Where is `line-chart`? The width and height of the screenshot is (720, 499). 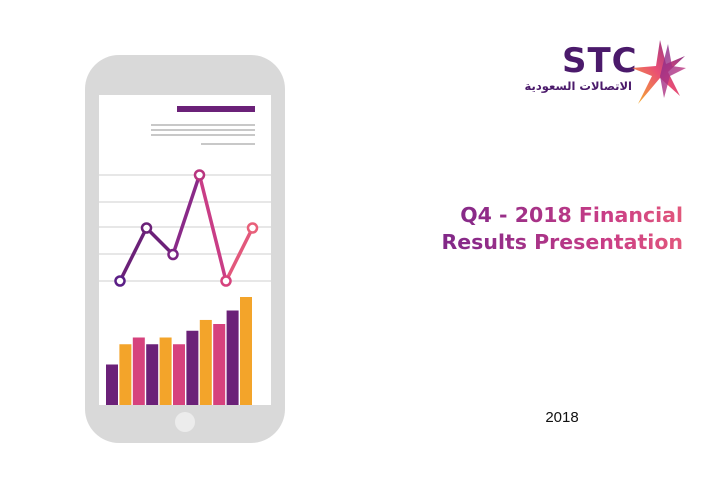
line-chart is located at coordinates (186, 228).